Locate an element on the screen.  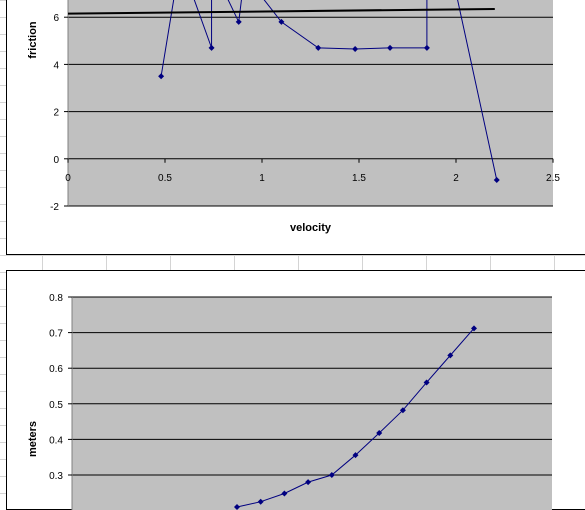
y-tick-label: 0.5 is located at coordinates (56, 405).